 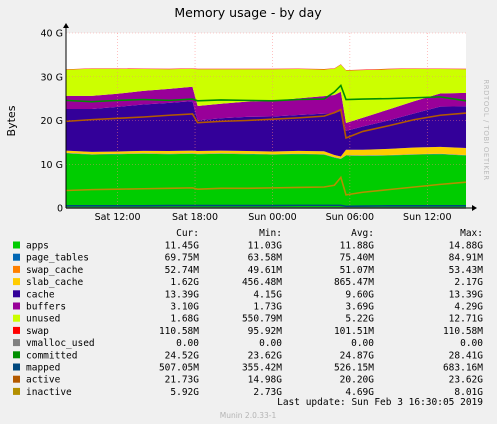 What do you see at coordinates (357, 355) in the screenshot?
I see `legend-value: 24.87G` at bounding box center [357, 355].